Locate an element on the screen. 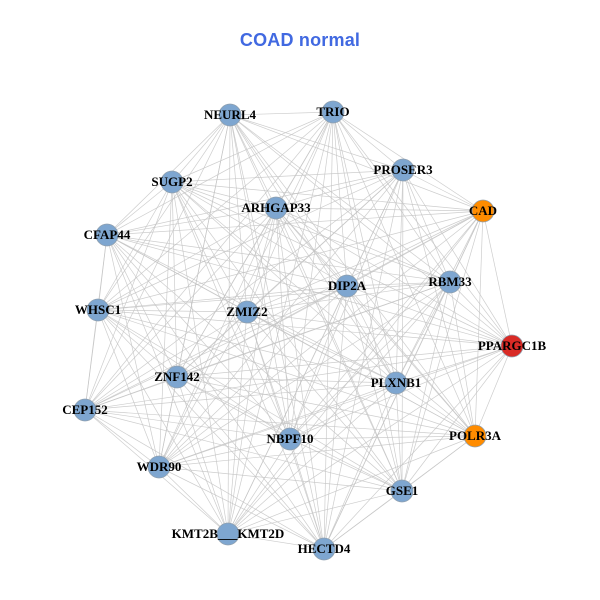  network-node-cfap44 is located at coordinates (107, 235).